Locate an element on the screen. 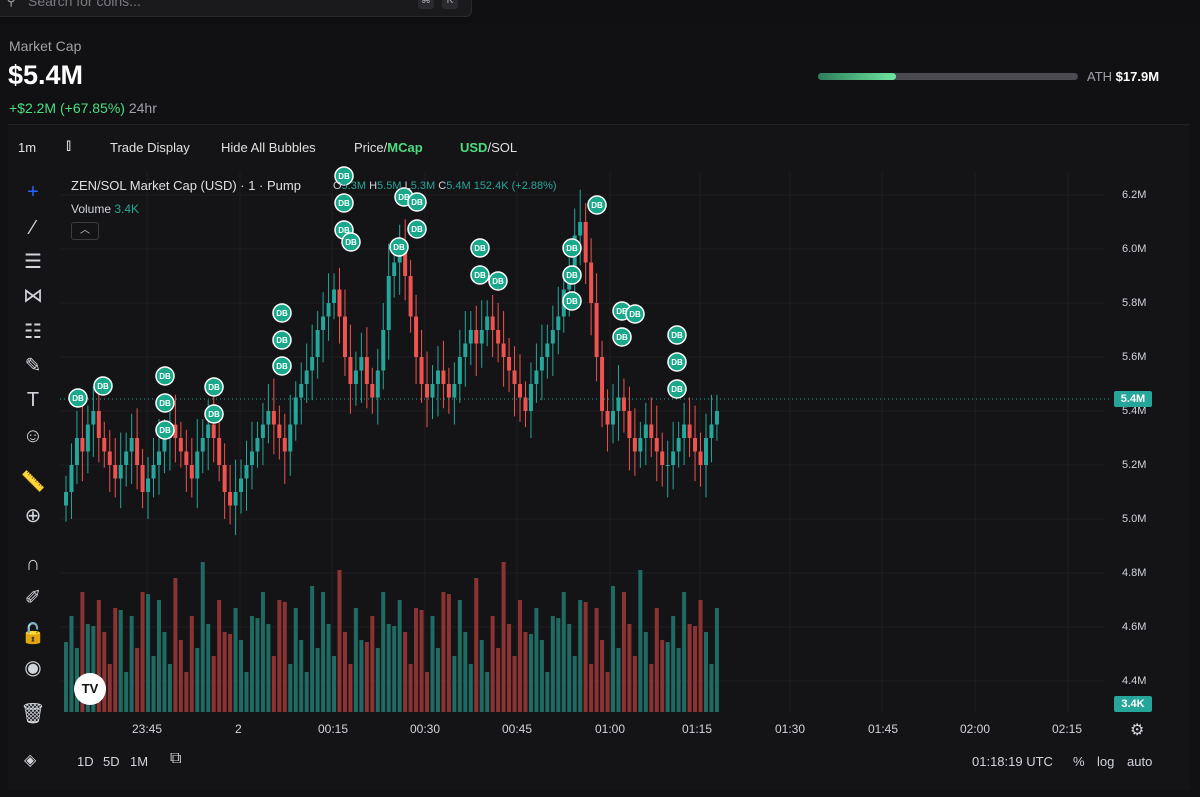 The height and width of the screenshot is (797, 1200). price-mcap-toggle: Price/MCap is located at coordinates (388, 147).